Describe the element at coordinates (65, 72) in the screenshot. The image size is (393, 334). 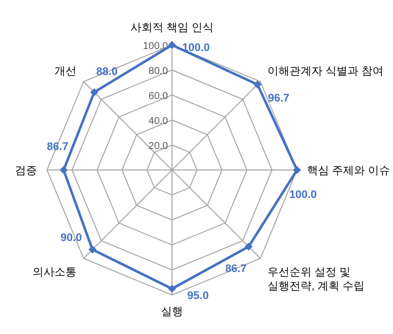
I see `spoke-label: 개선` at that location.